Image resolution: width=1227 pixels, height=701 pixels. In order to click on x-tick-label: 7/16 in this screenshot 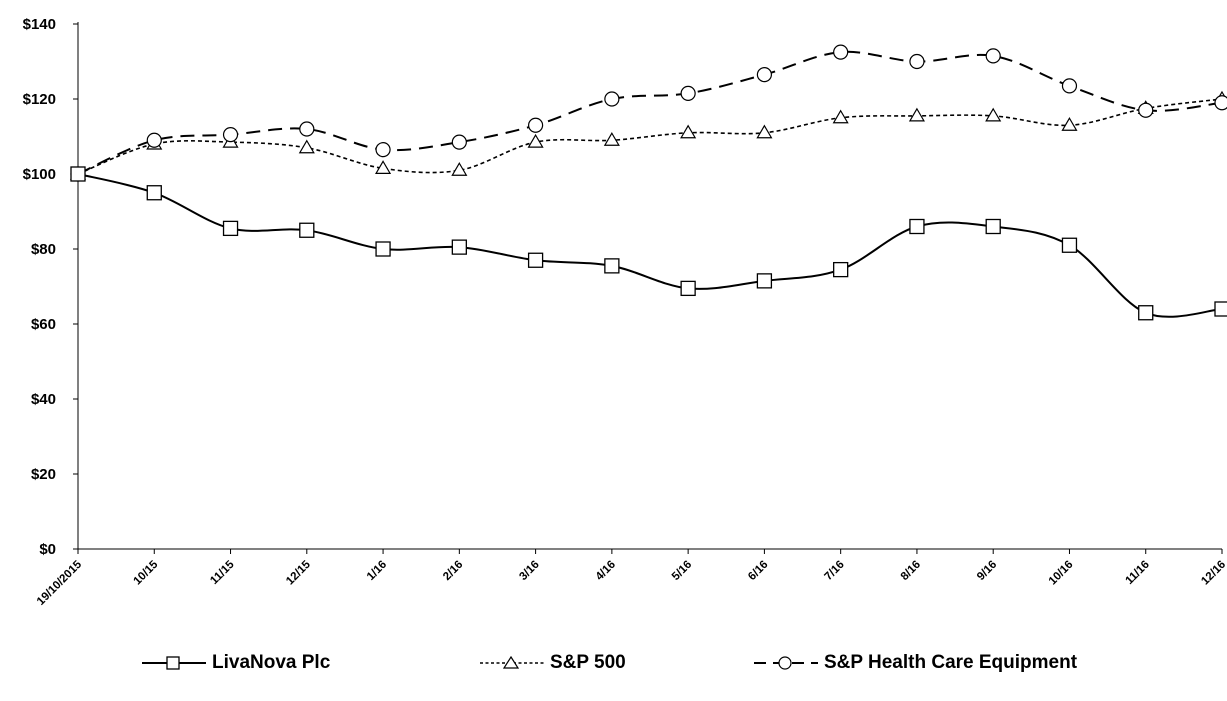, I will do `click(834, 571)`.